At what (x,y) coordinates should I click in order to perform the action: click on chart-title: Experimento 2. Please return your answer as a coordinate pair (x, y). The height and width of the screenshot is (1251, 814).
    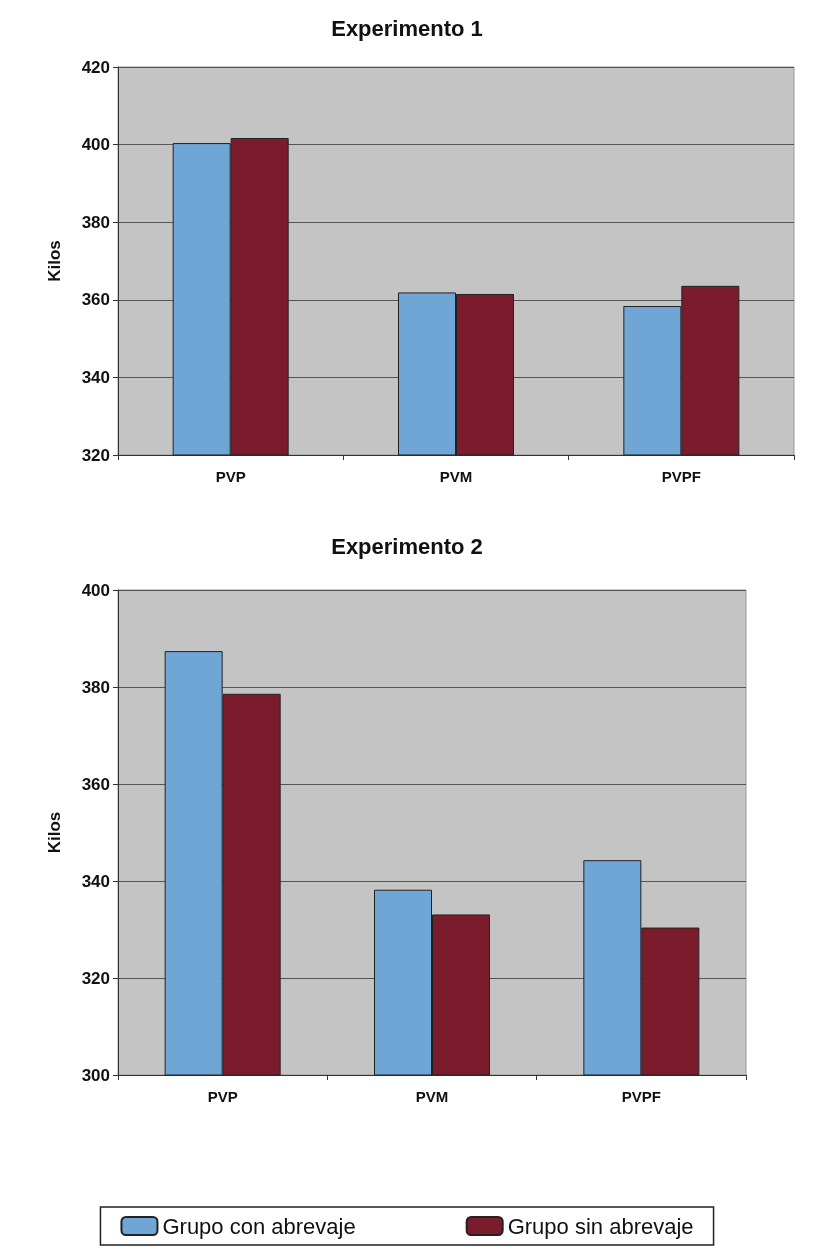
    Looking at the image, I should click on (407, 546).